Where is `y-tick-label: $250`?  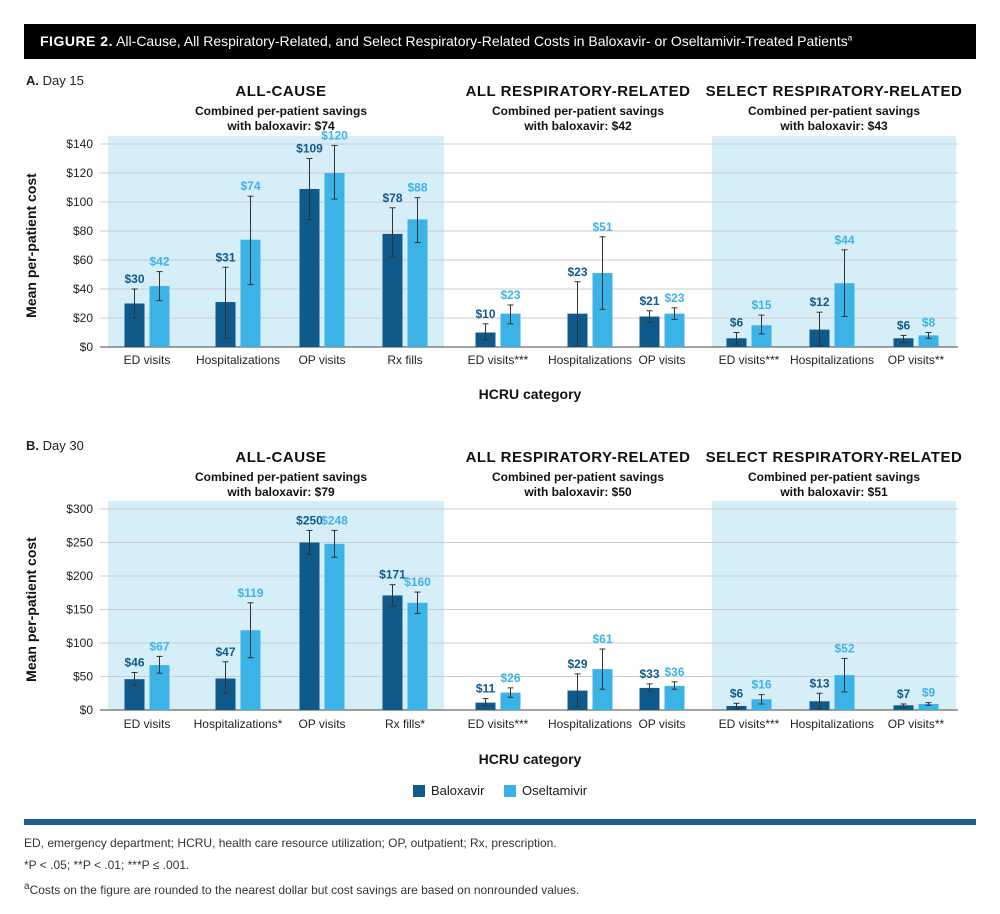 y-tick-label: $250 is located at coordinates (79, 543).